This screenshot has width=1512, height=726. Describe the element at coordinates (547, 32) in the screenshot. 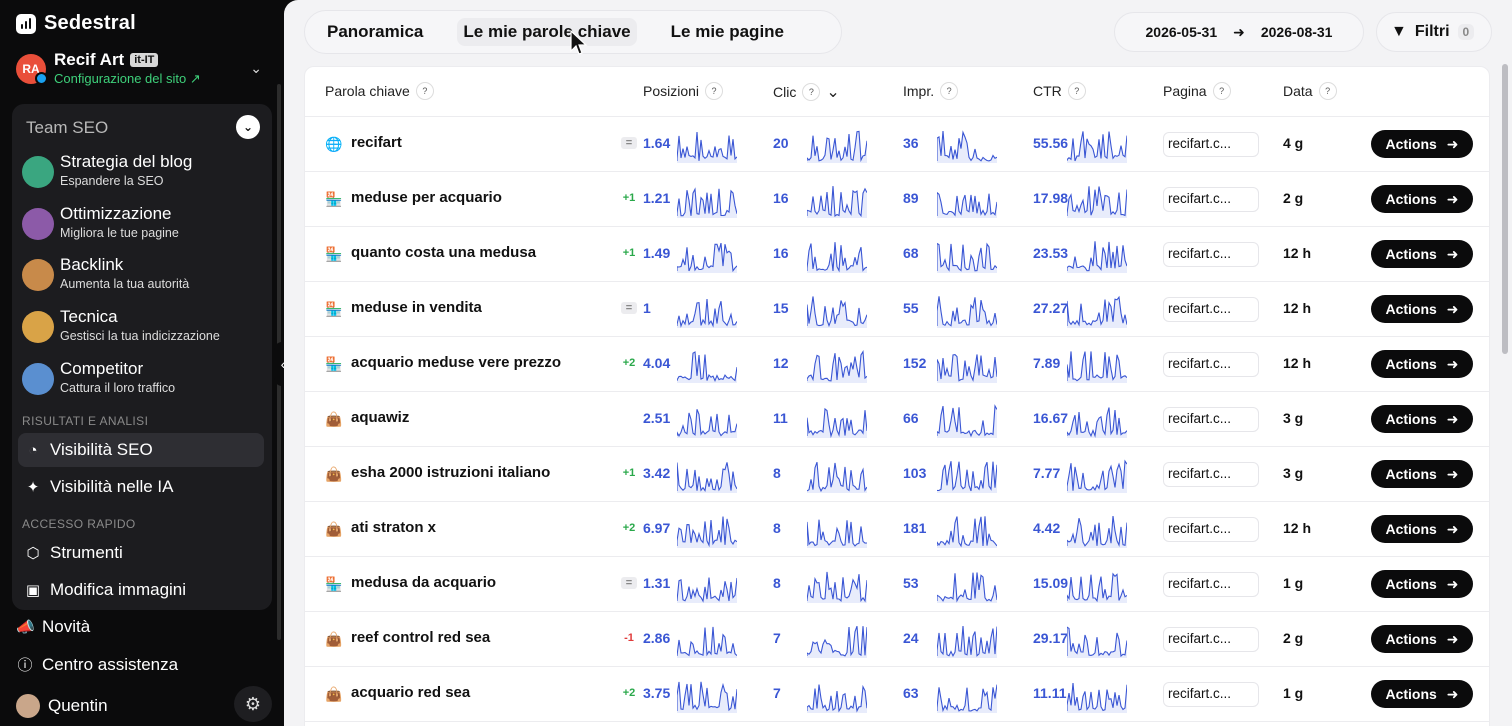

I see `tab-my-keywords: Le mie parole chiave` at that location.